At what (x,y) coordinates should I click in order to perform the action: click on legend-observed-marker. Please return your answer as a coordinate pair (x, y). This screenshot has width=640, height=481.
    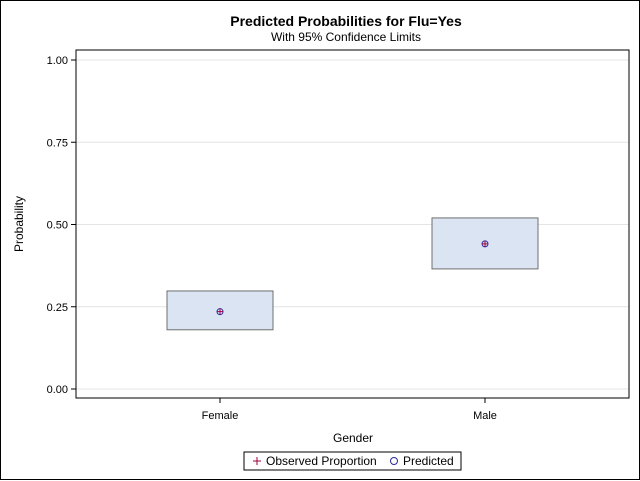
    Looking at the image, I should click on (257, 461).